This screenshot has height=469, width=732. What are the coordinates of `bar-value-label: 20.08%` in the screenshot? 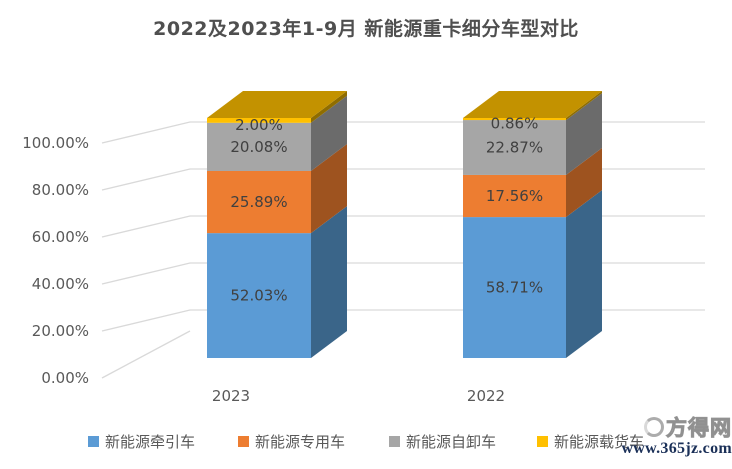 It's located at (258, 147).